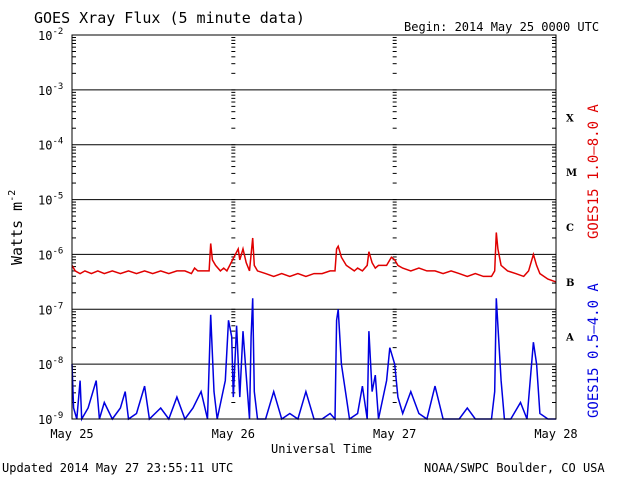  Describe the element at coordinates (57, 87) in the screenshot. I see `y-tick-exp: -3` at that location.